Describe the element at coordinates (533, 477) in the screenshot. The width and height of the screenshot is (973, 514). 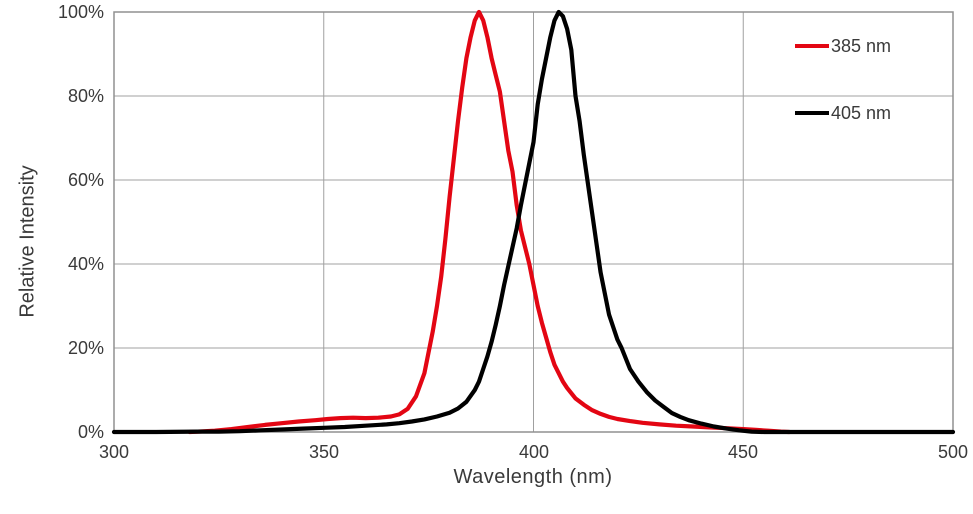
I see `x-axis-title: Wavelength (nm)` at that location.